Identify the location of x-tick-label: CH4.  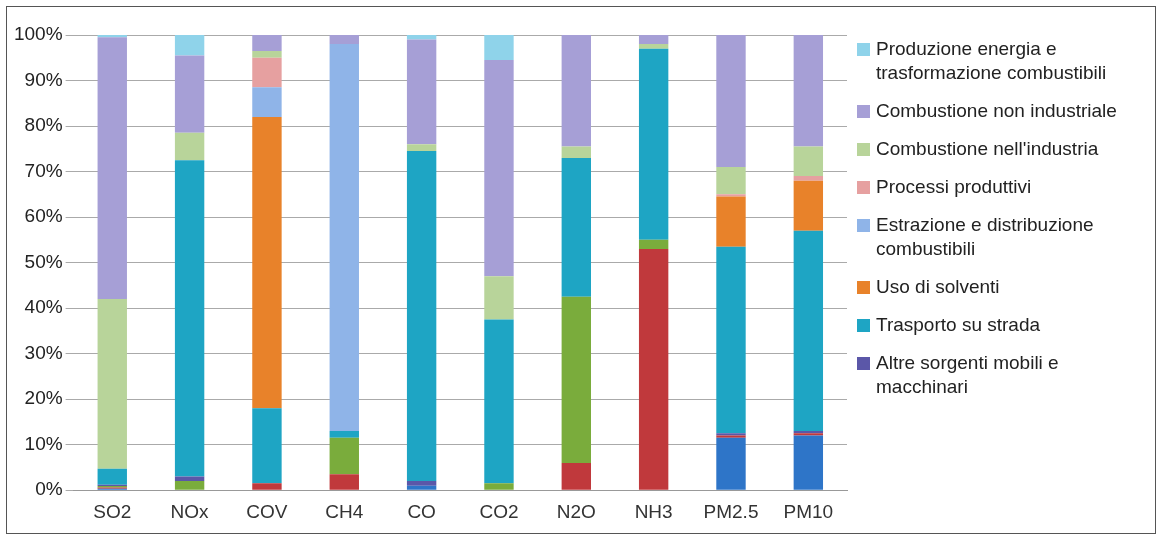
(344, 511).